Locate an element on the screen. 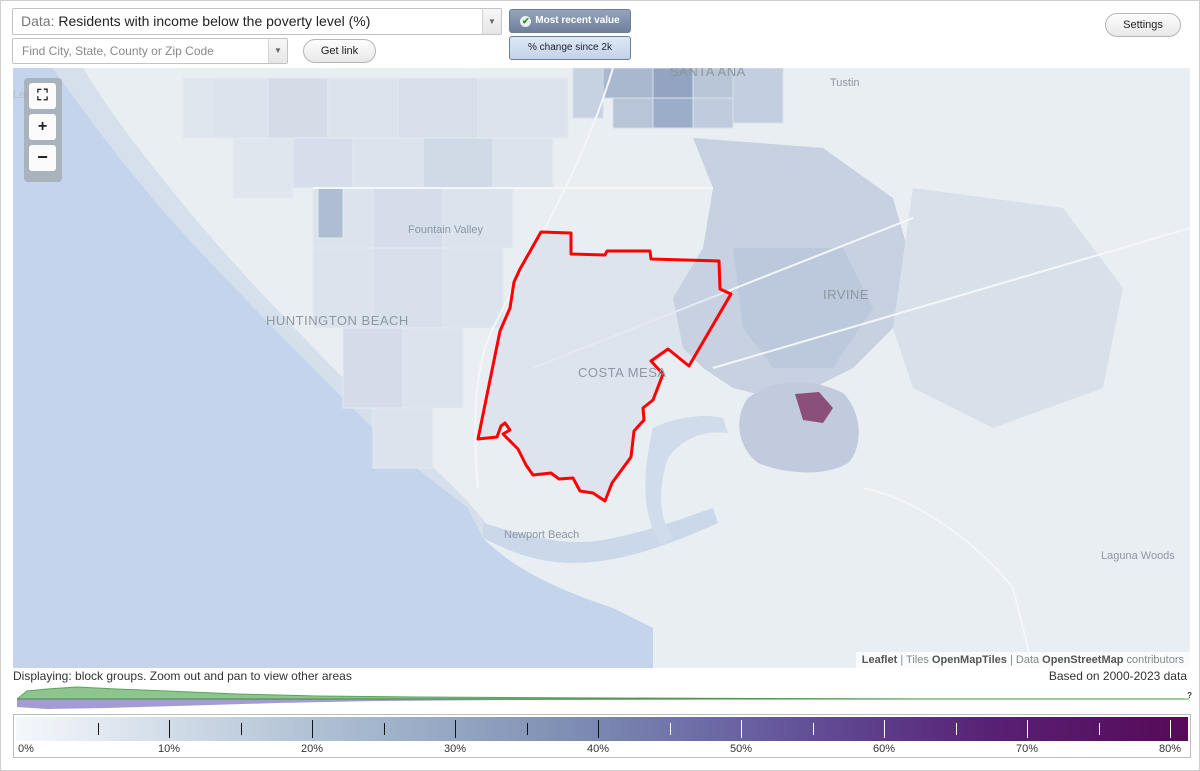 Image resolution: width=1200 pixels, height=771 pixels. histogram-purple is located at coordinates (603, 704).